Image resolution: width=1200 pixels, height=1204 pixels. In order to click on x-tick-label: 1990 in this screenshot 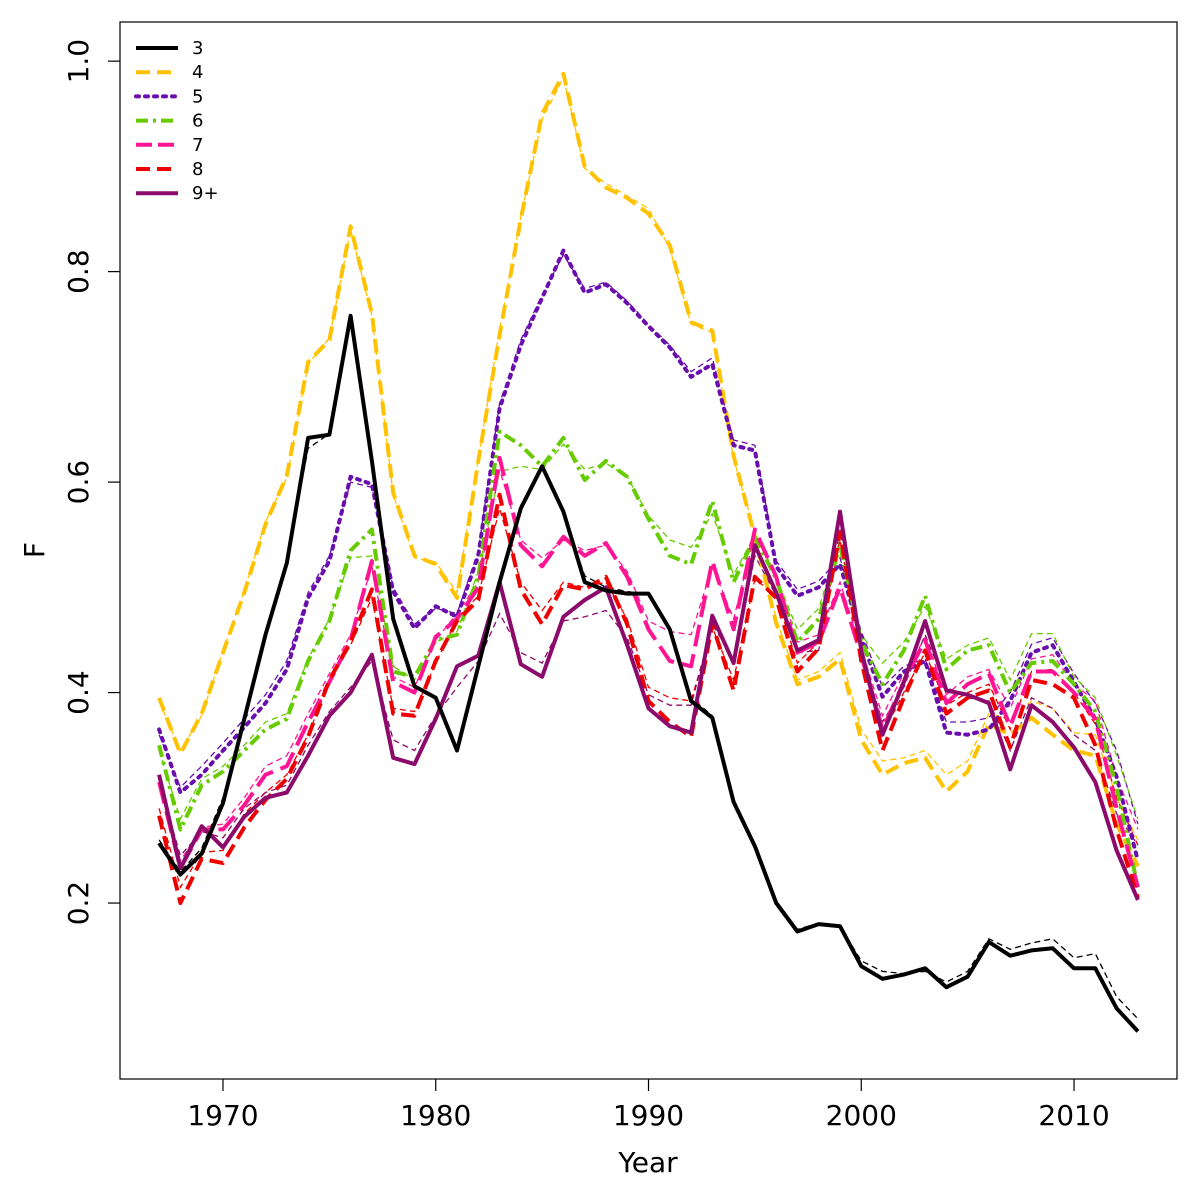, I will do `click(648, 1115)`.